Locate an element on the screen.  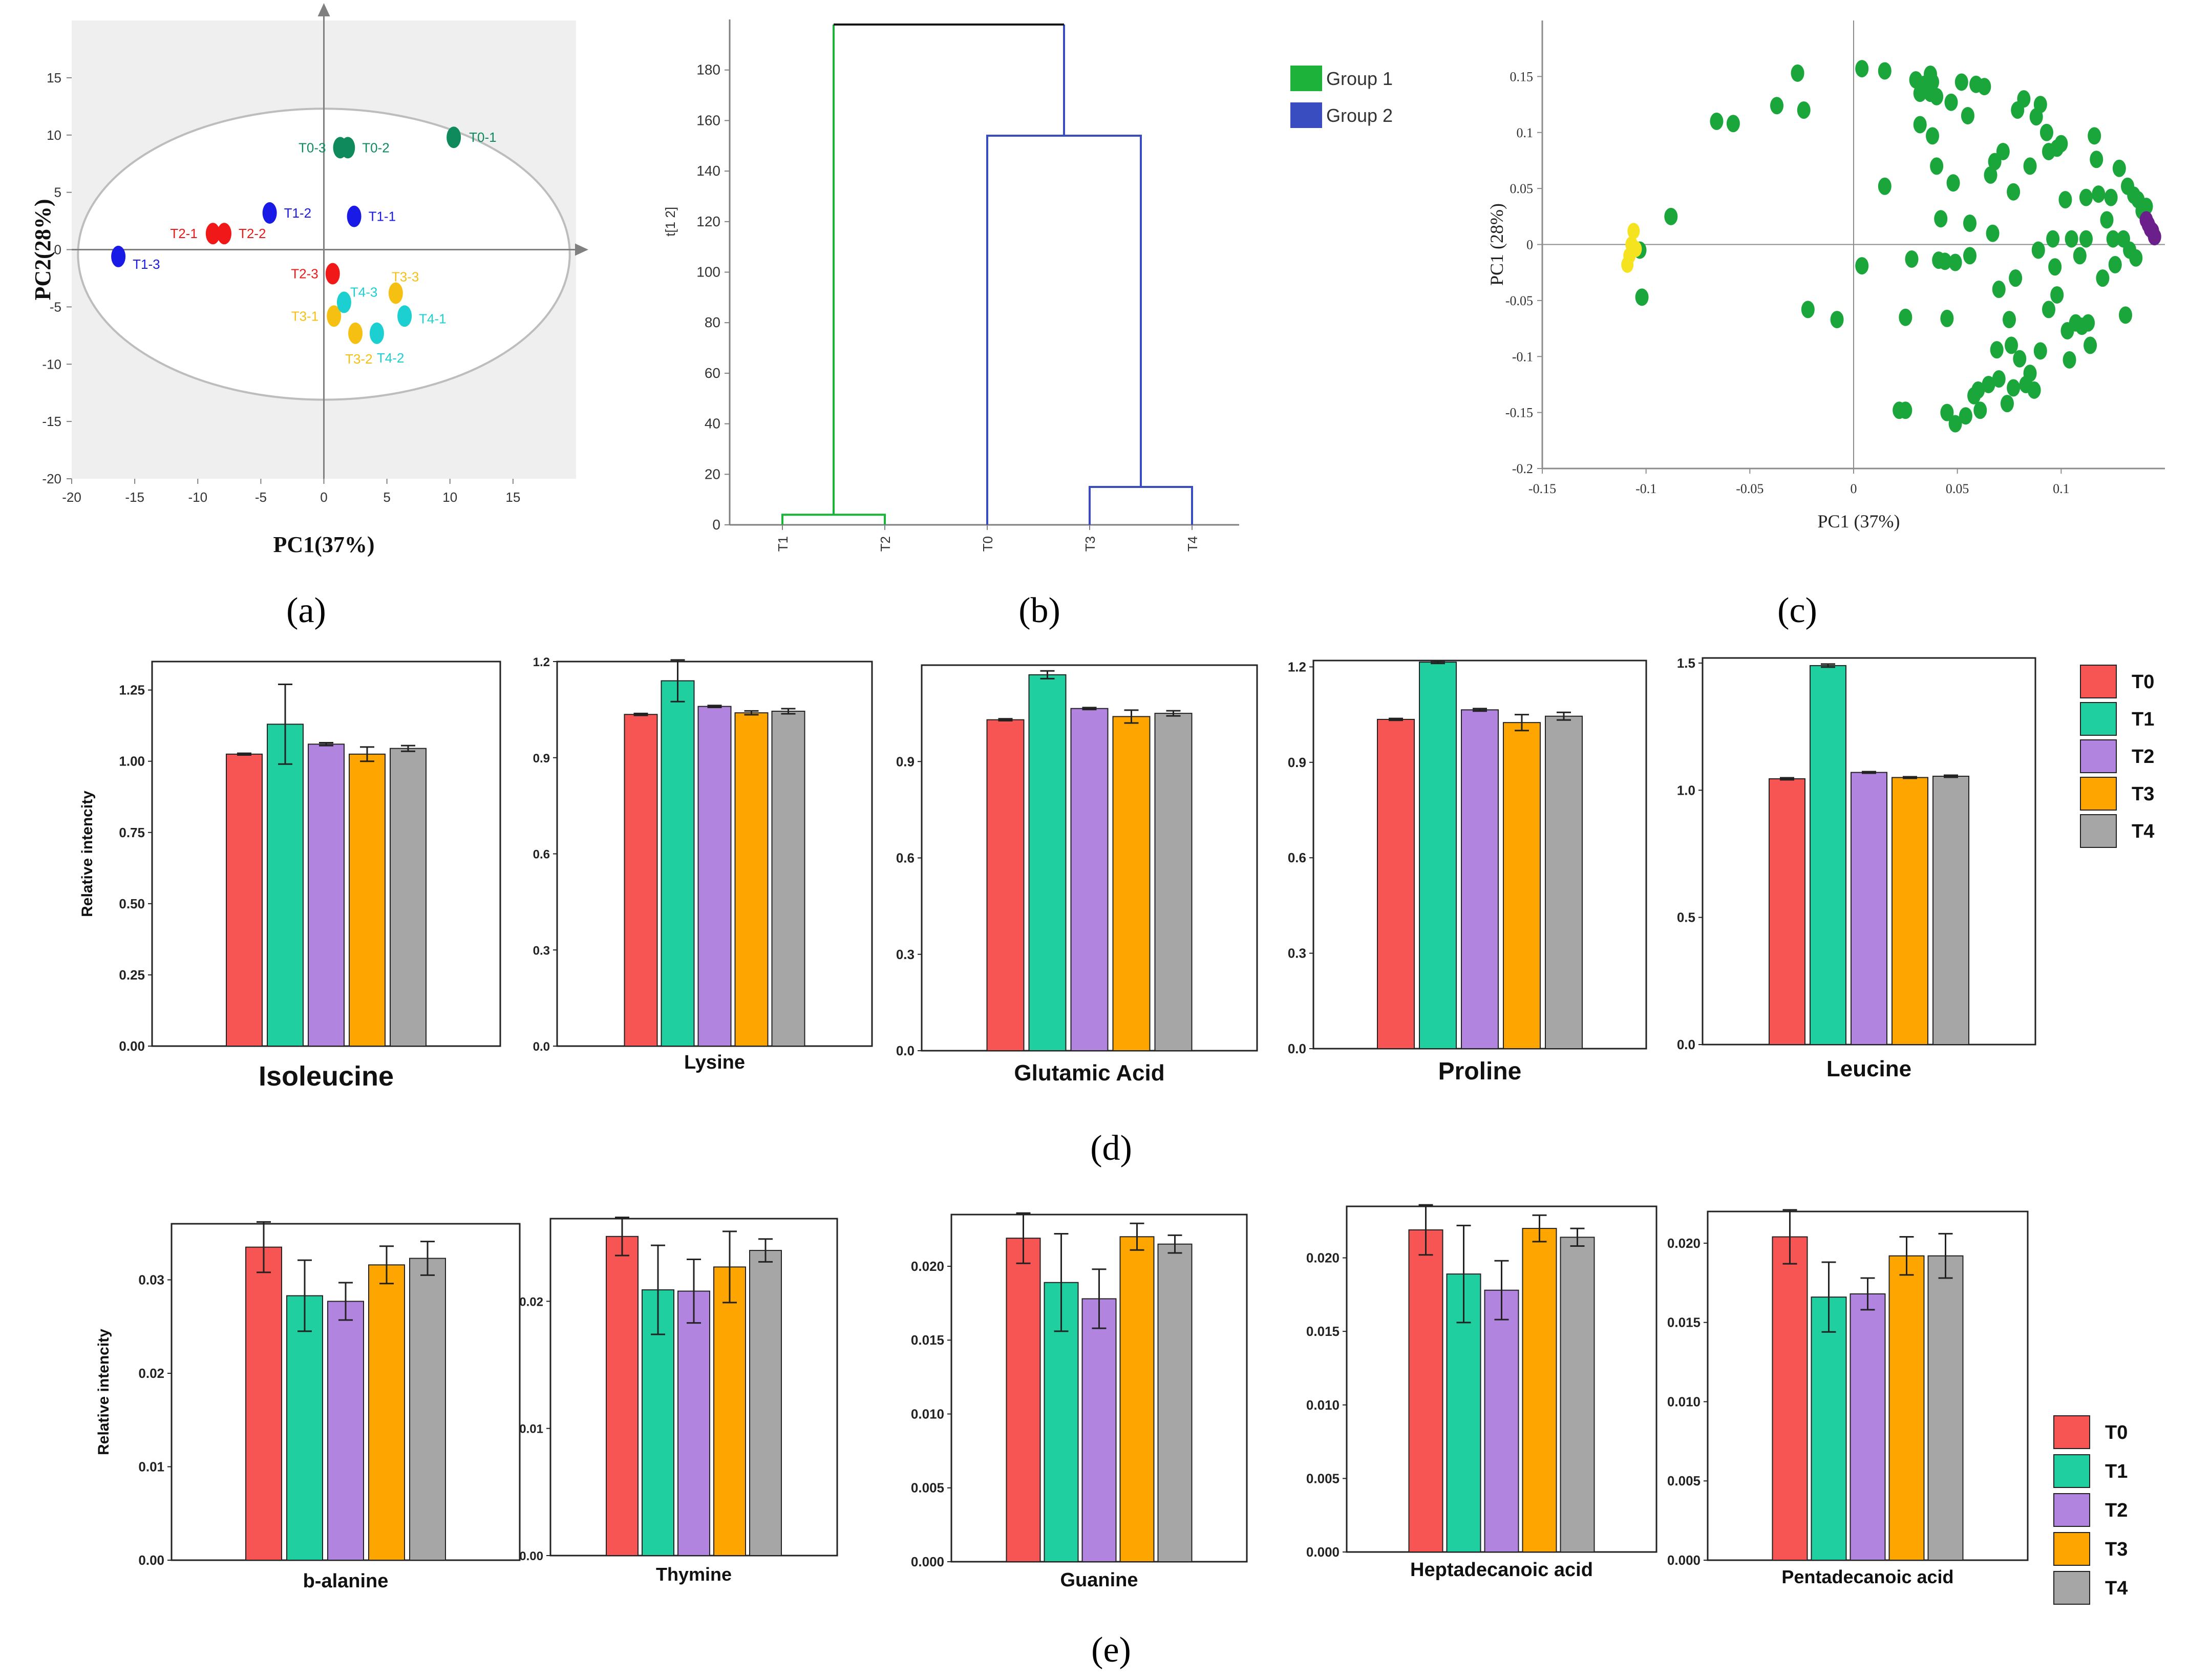
y-tick-label: -0.05 is located at coordinates (1519, 300).